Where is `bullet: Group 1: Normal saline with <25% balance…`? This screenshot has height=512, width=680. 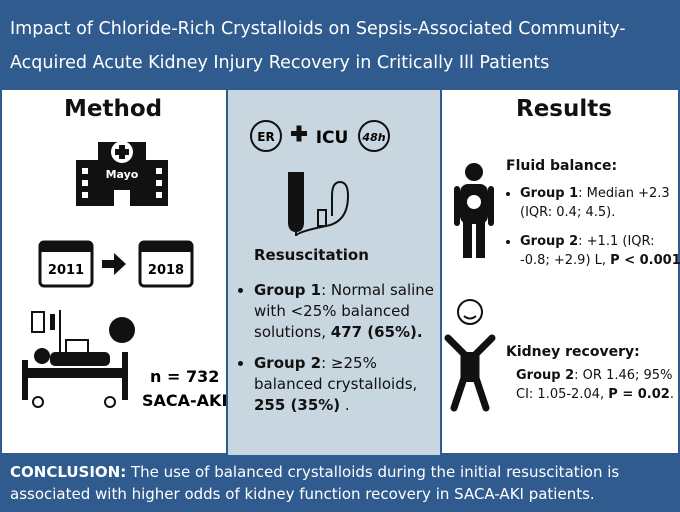 bullet: Group 1: Normal saline with <25% balance… is located at coordinates (349, 311).